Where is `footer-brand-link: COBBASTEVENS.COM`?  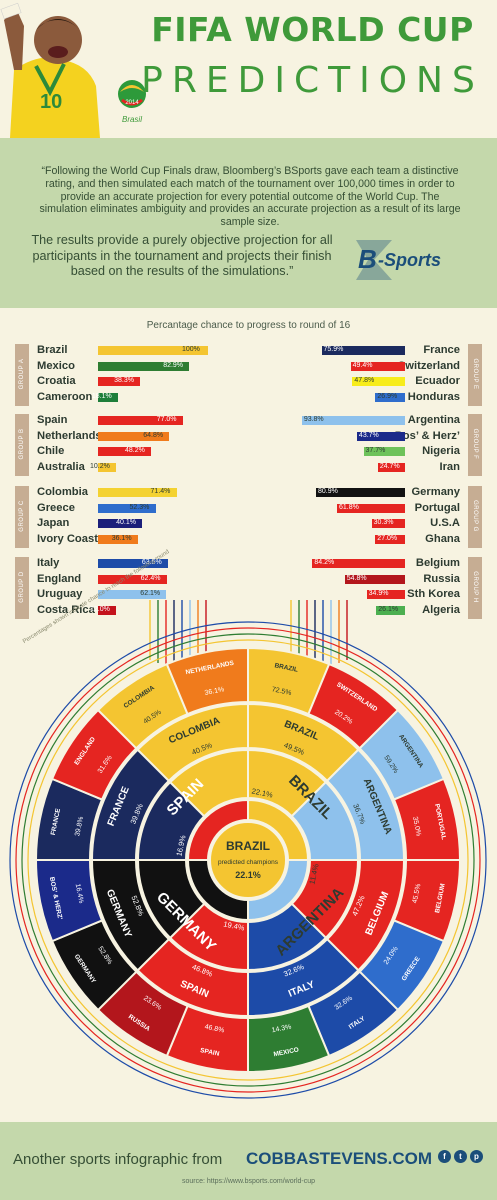
footer-brand-link: COBBASTEVENS.COM is located at coordinates (339, 1158).